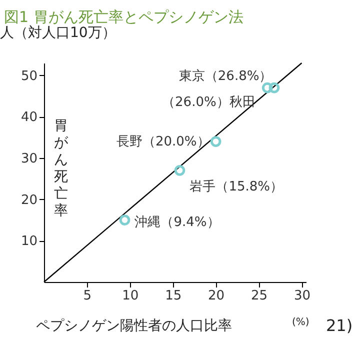 The height and width of the screenshot is (337, 361). I want to click on x-tick-label: 15, so click(173, 296).